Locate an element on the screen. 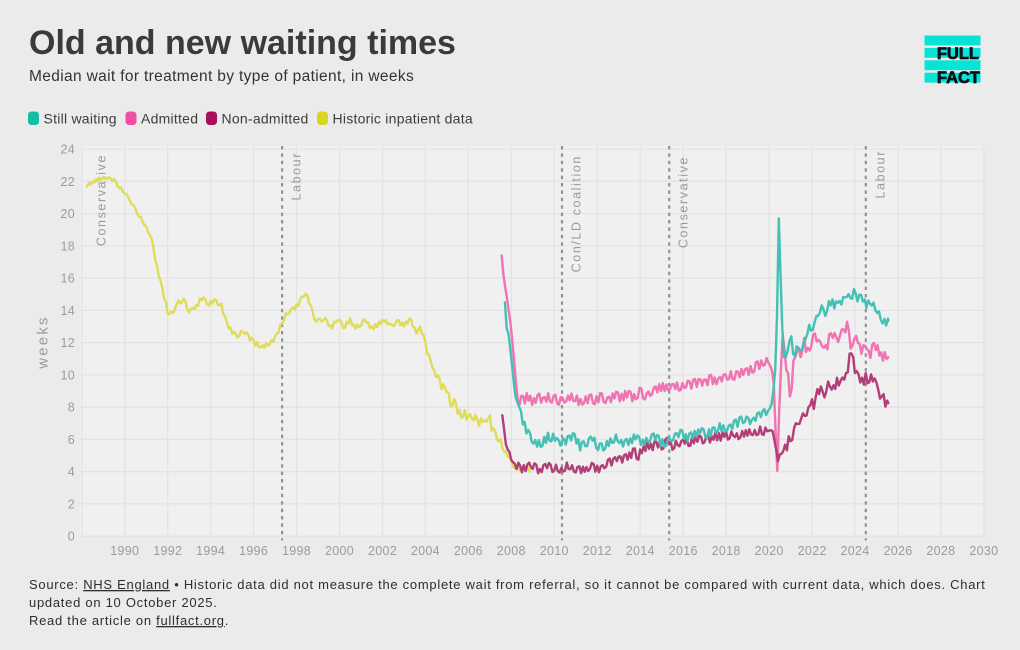 The height and width of the screenshot is (650, 1020). svg-text: 4 is located at coordinates (71, 472).